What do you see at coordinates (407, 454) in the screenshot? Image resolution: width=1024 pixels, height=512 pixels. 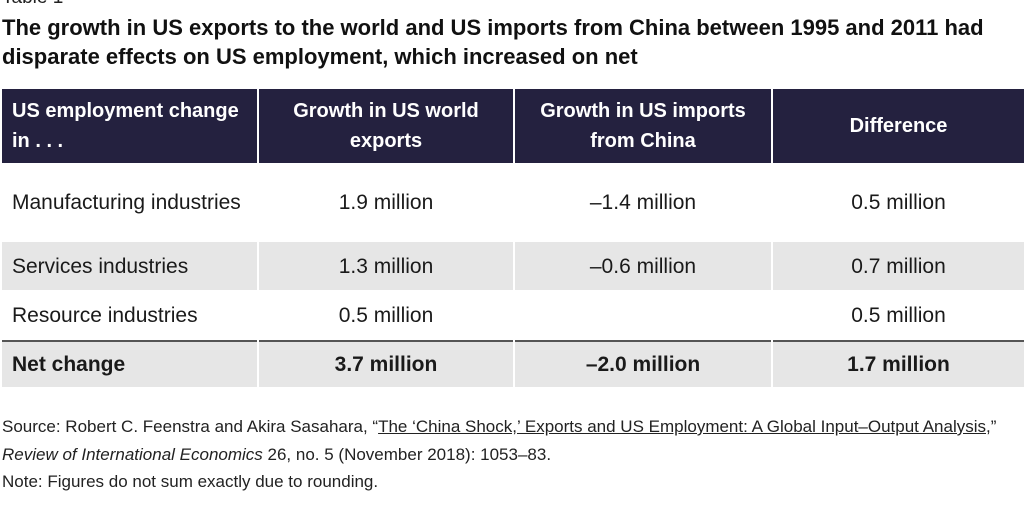 I see `source-suffix: 26, no. 5 (November 2018): 1053–83.` at bounding box center [407, 454].